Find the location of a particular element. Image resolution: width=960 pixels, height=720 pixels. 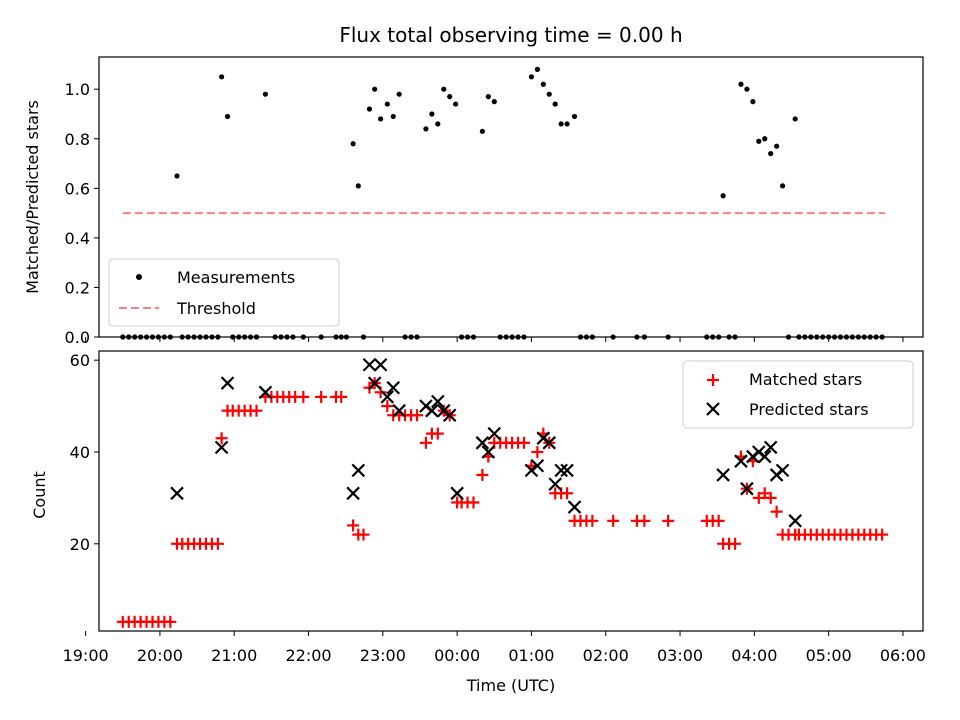

bottom-x-tick-label: 22:00 is located at coordinates (308, 655).